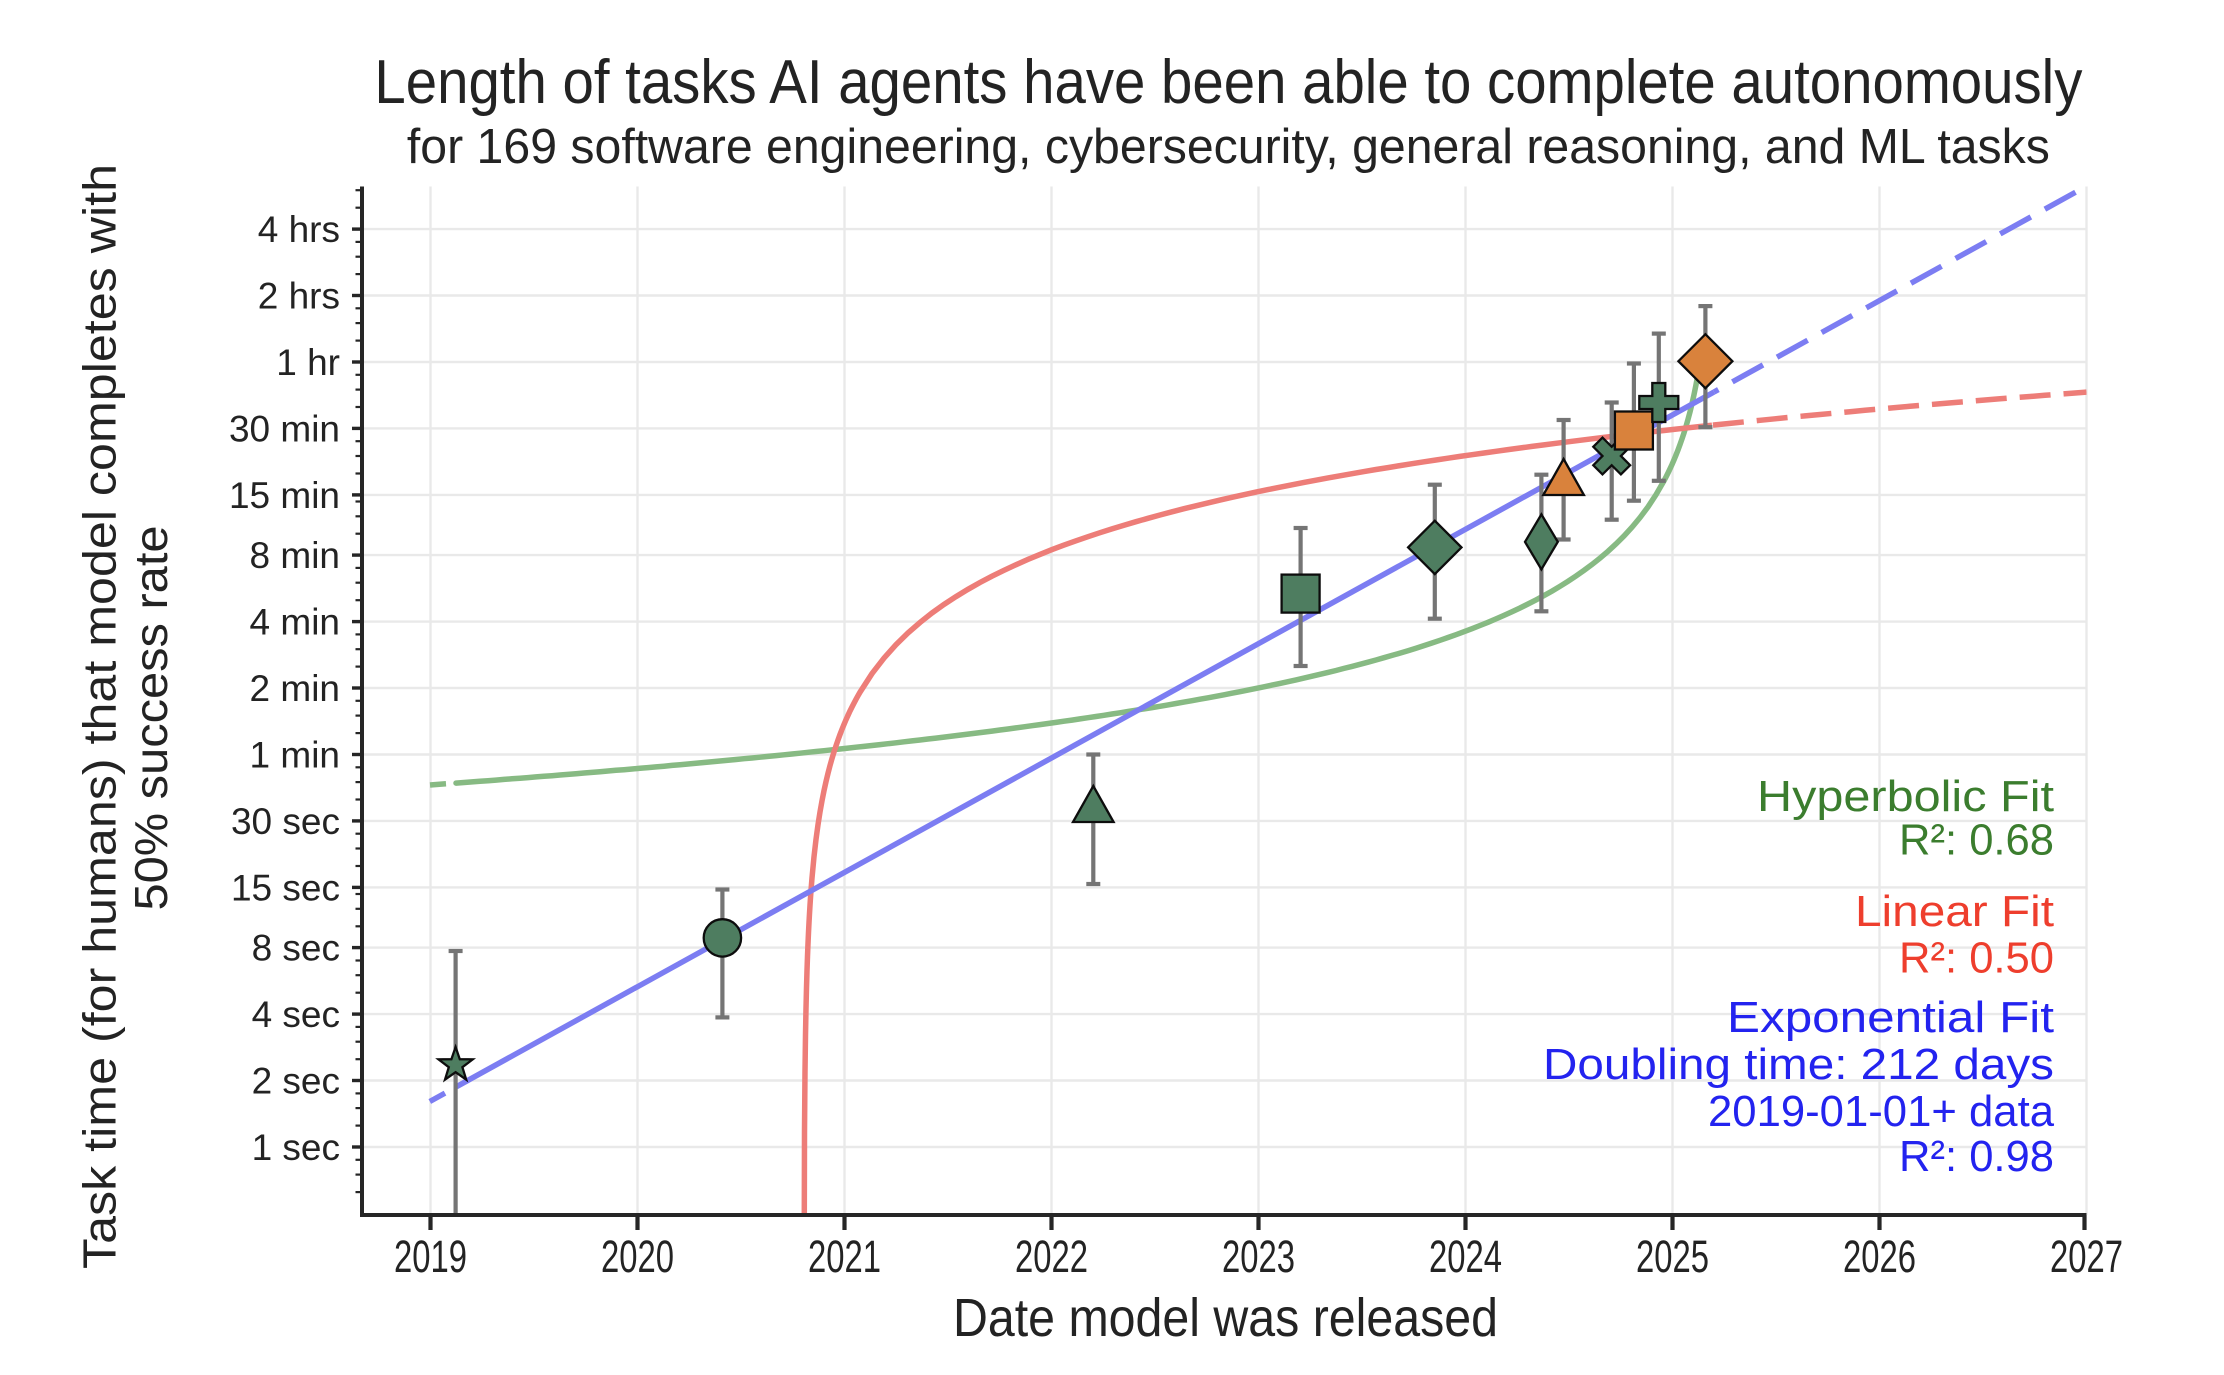 This screenshot has width=2224, height=1375. Describe the element at coordinates (1976, 839) in the screenshot. I see `svg-text: R²: 0.68` at that location.